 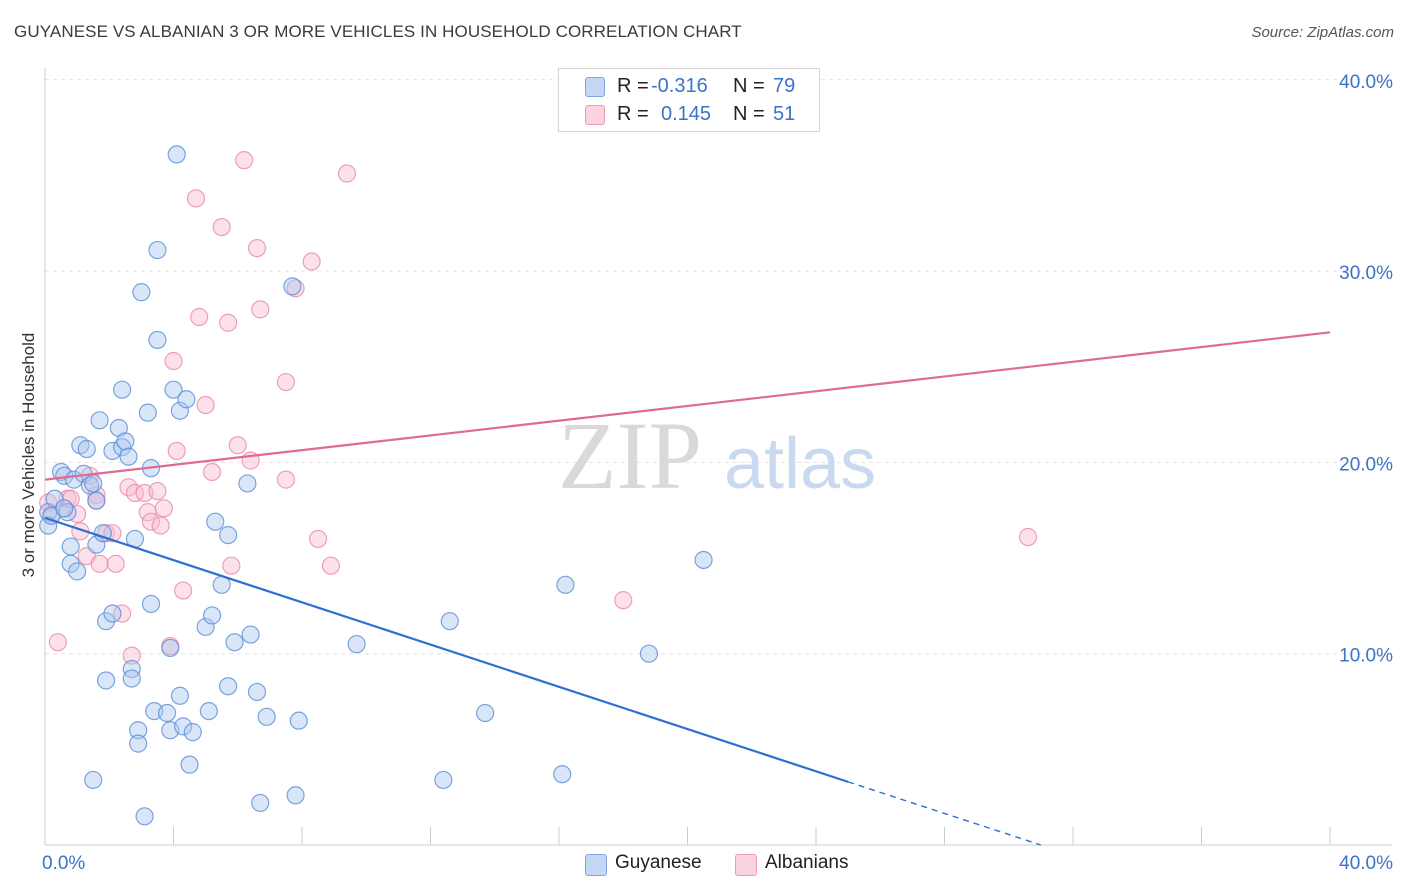 What do you see at coordinates (784, 86) in the screenshot?
I see `legend-n-value: 79` at bounding box center [784, 86].